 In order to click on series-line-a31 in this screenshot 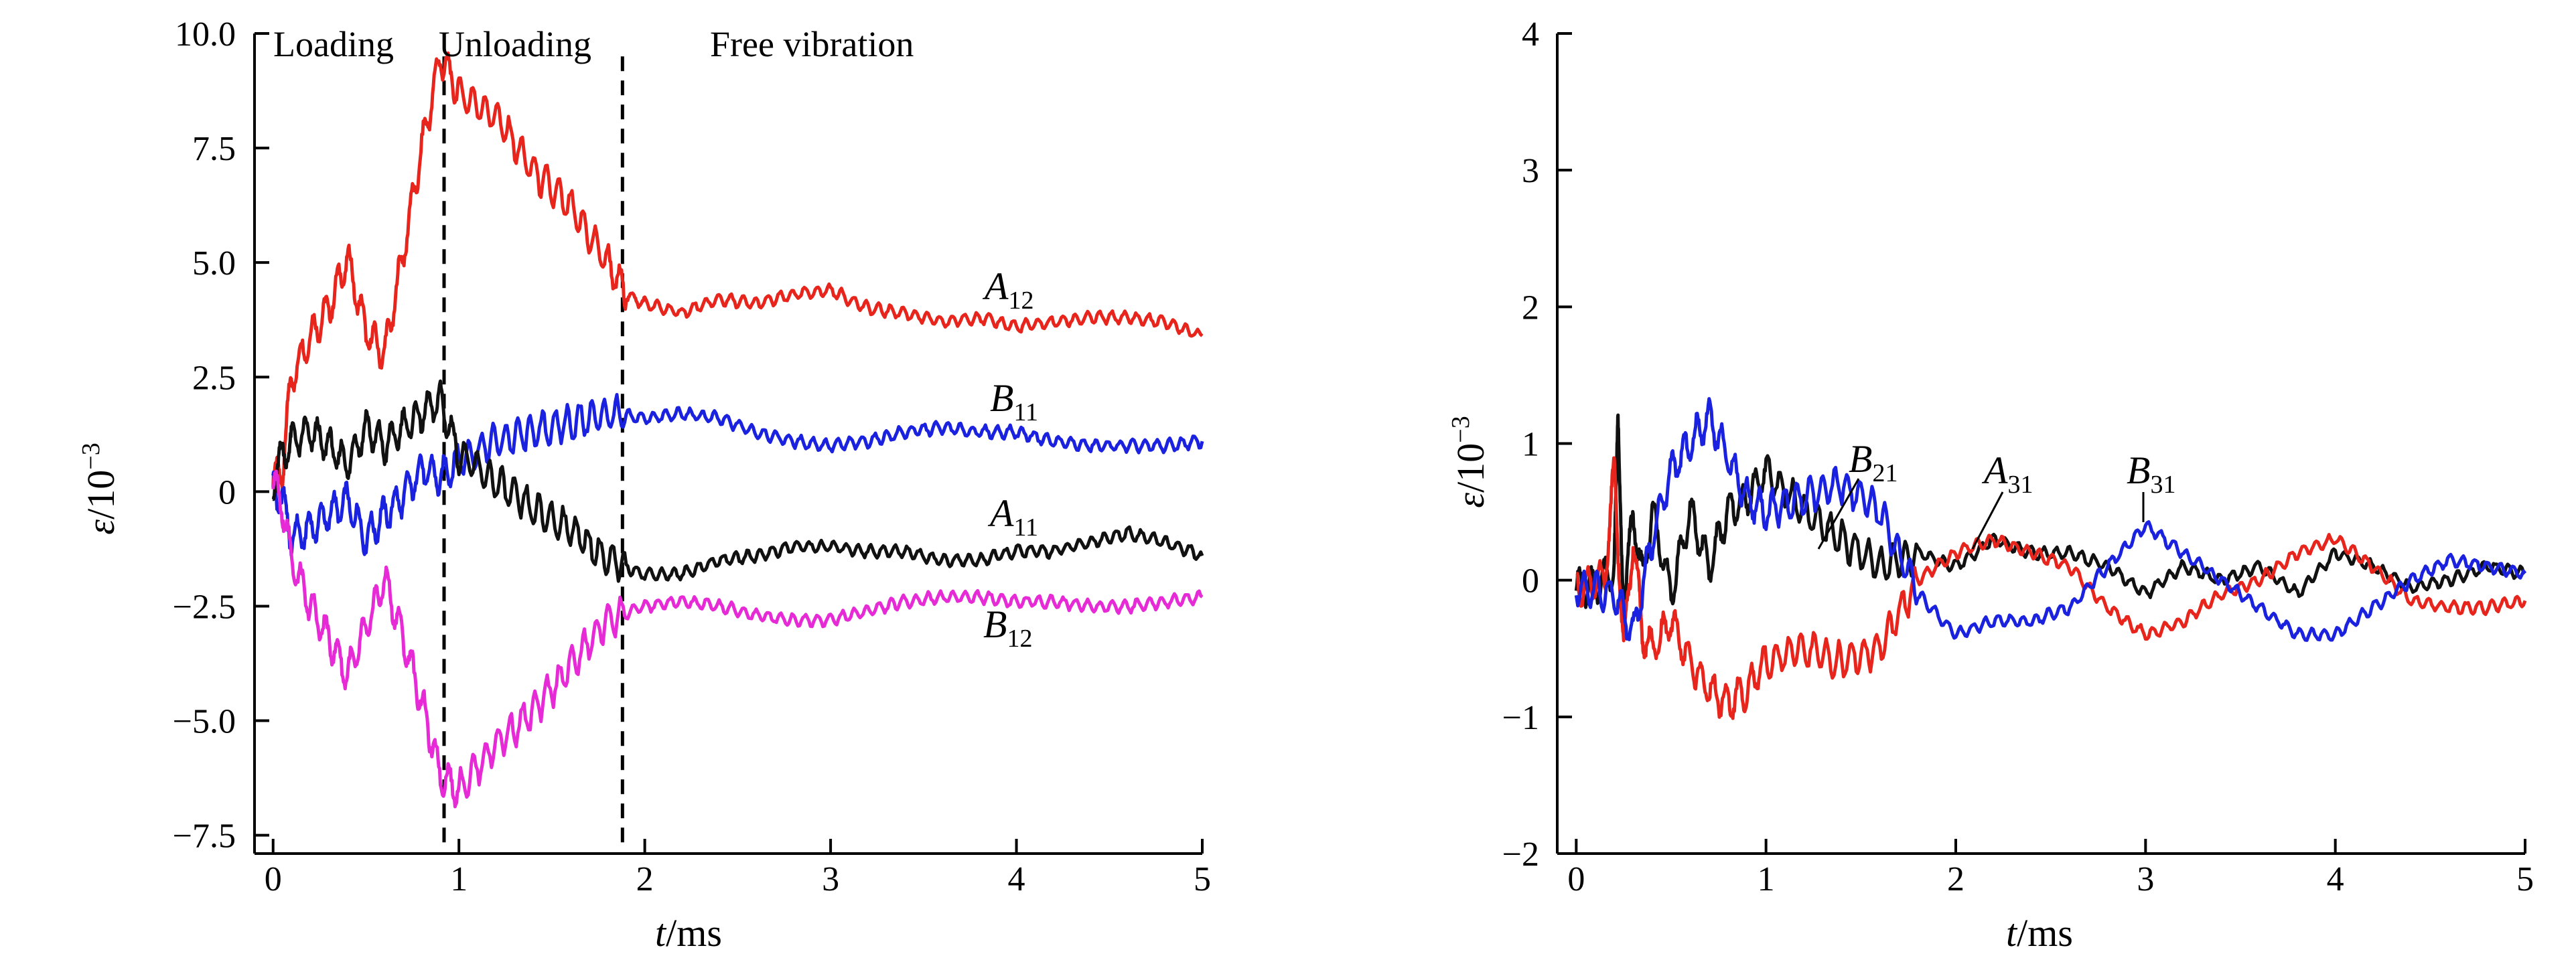, I will do `click(2051, 588)`.